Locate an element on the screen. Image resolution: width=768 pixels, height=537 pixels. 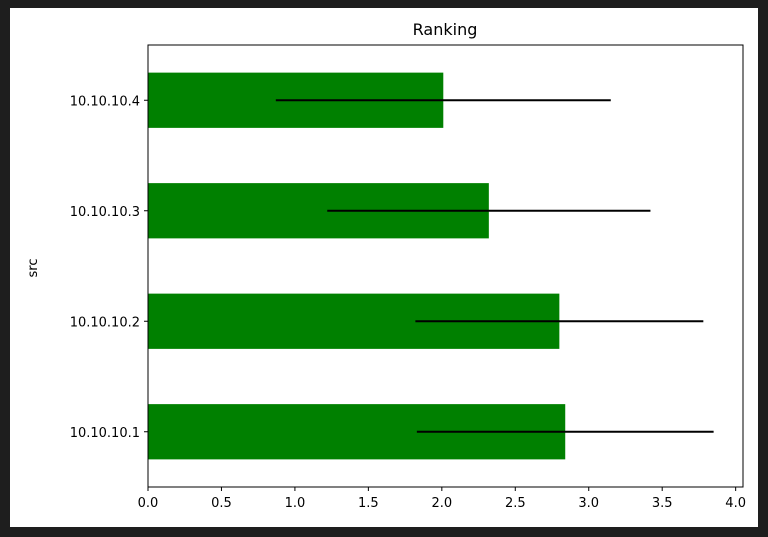
x-tick-label: 4.0 is located at coordinates (735, 503).